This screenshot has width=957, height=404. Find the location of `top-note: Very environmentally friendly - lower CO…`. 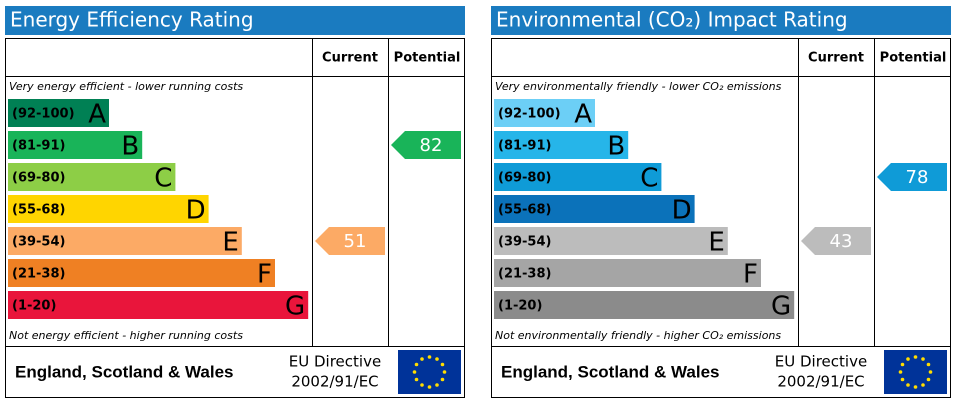

top-note: Very environmentally friendly - lower CO… is located at coordinates (638, 86).